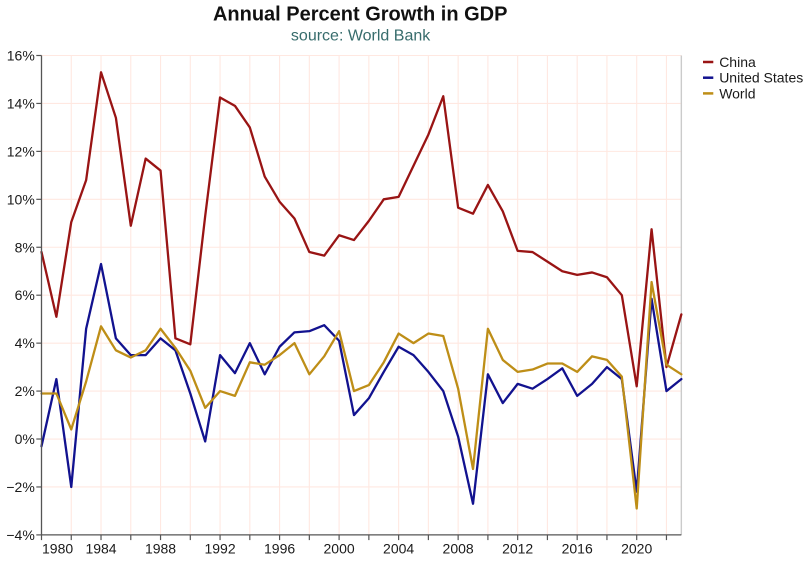 This screenshot has height=561, width=809. Describe the element at coordinates (25, 247) in the screenshot. I see `svg-text: 8%` at that location.